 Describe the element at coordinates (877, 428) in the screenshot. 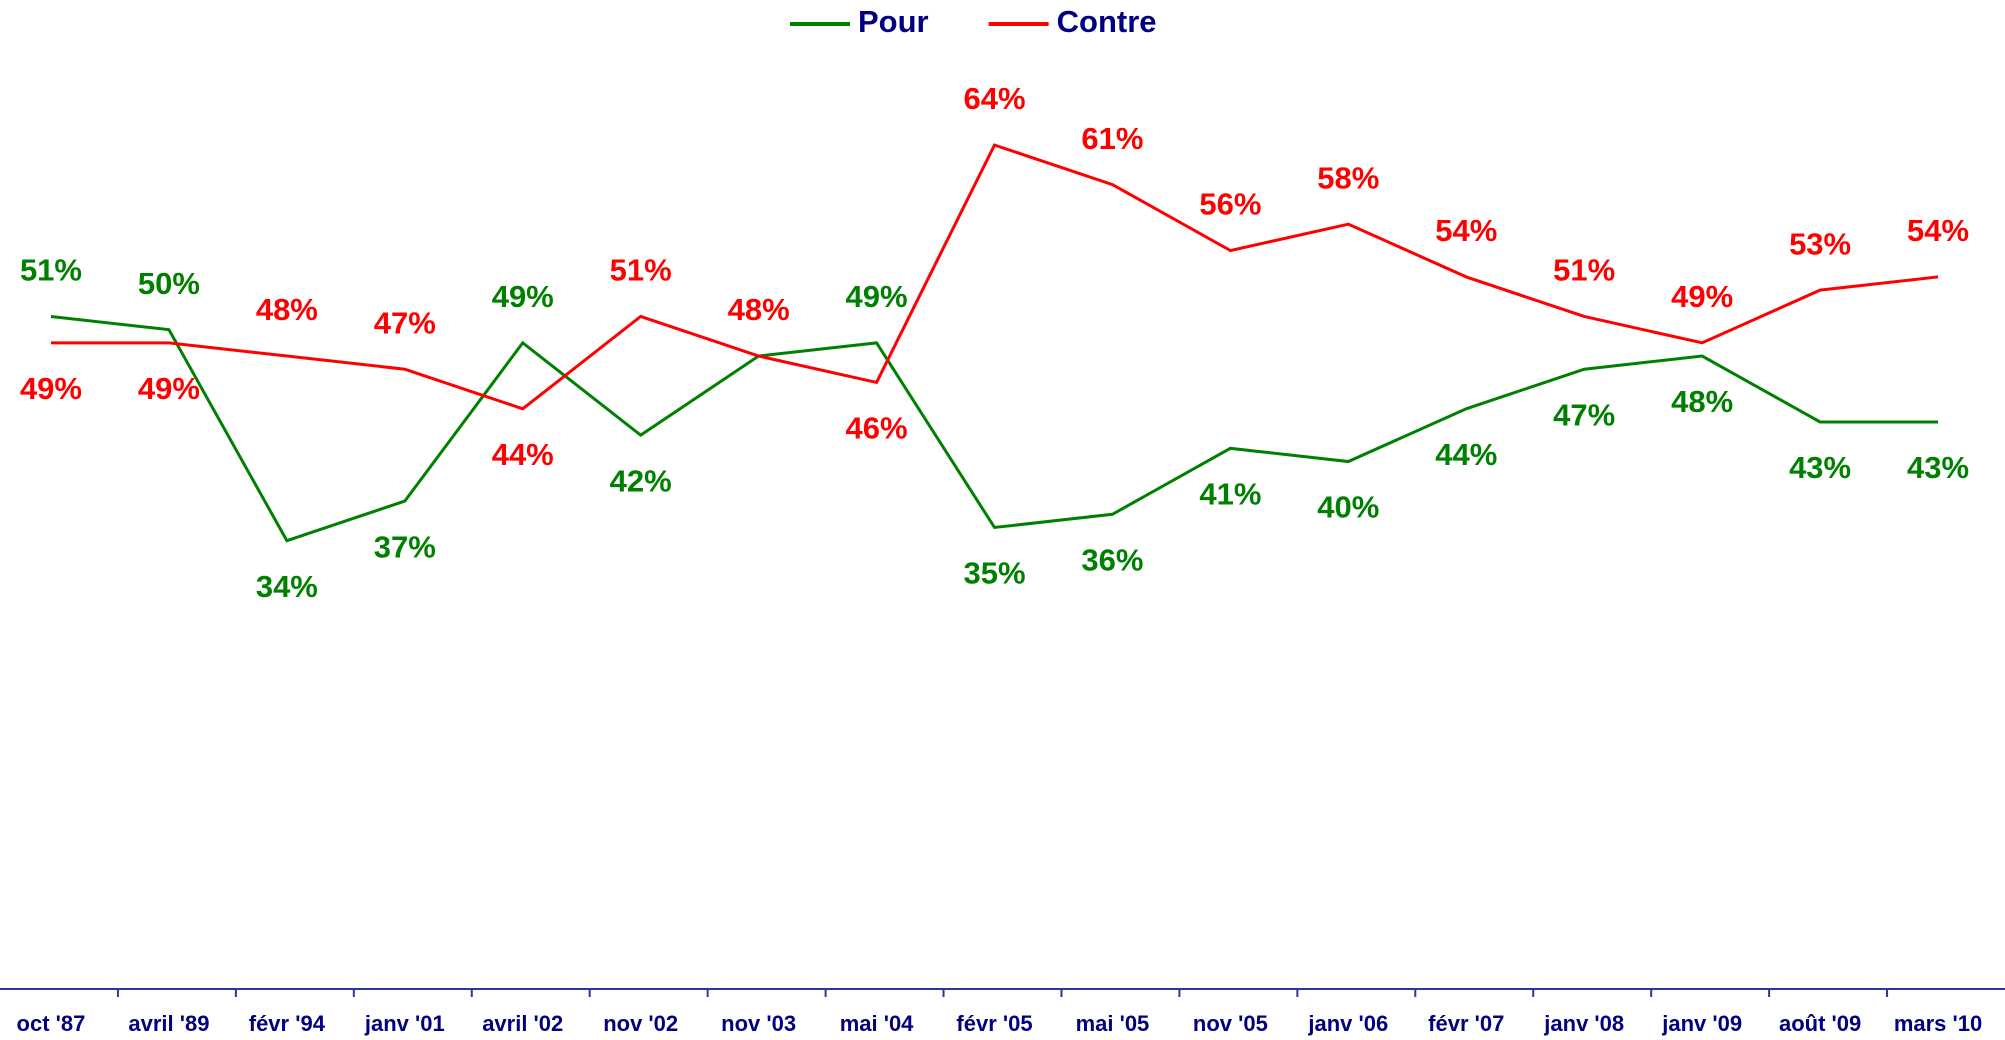

I see `data-label: 46%` at that location.